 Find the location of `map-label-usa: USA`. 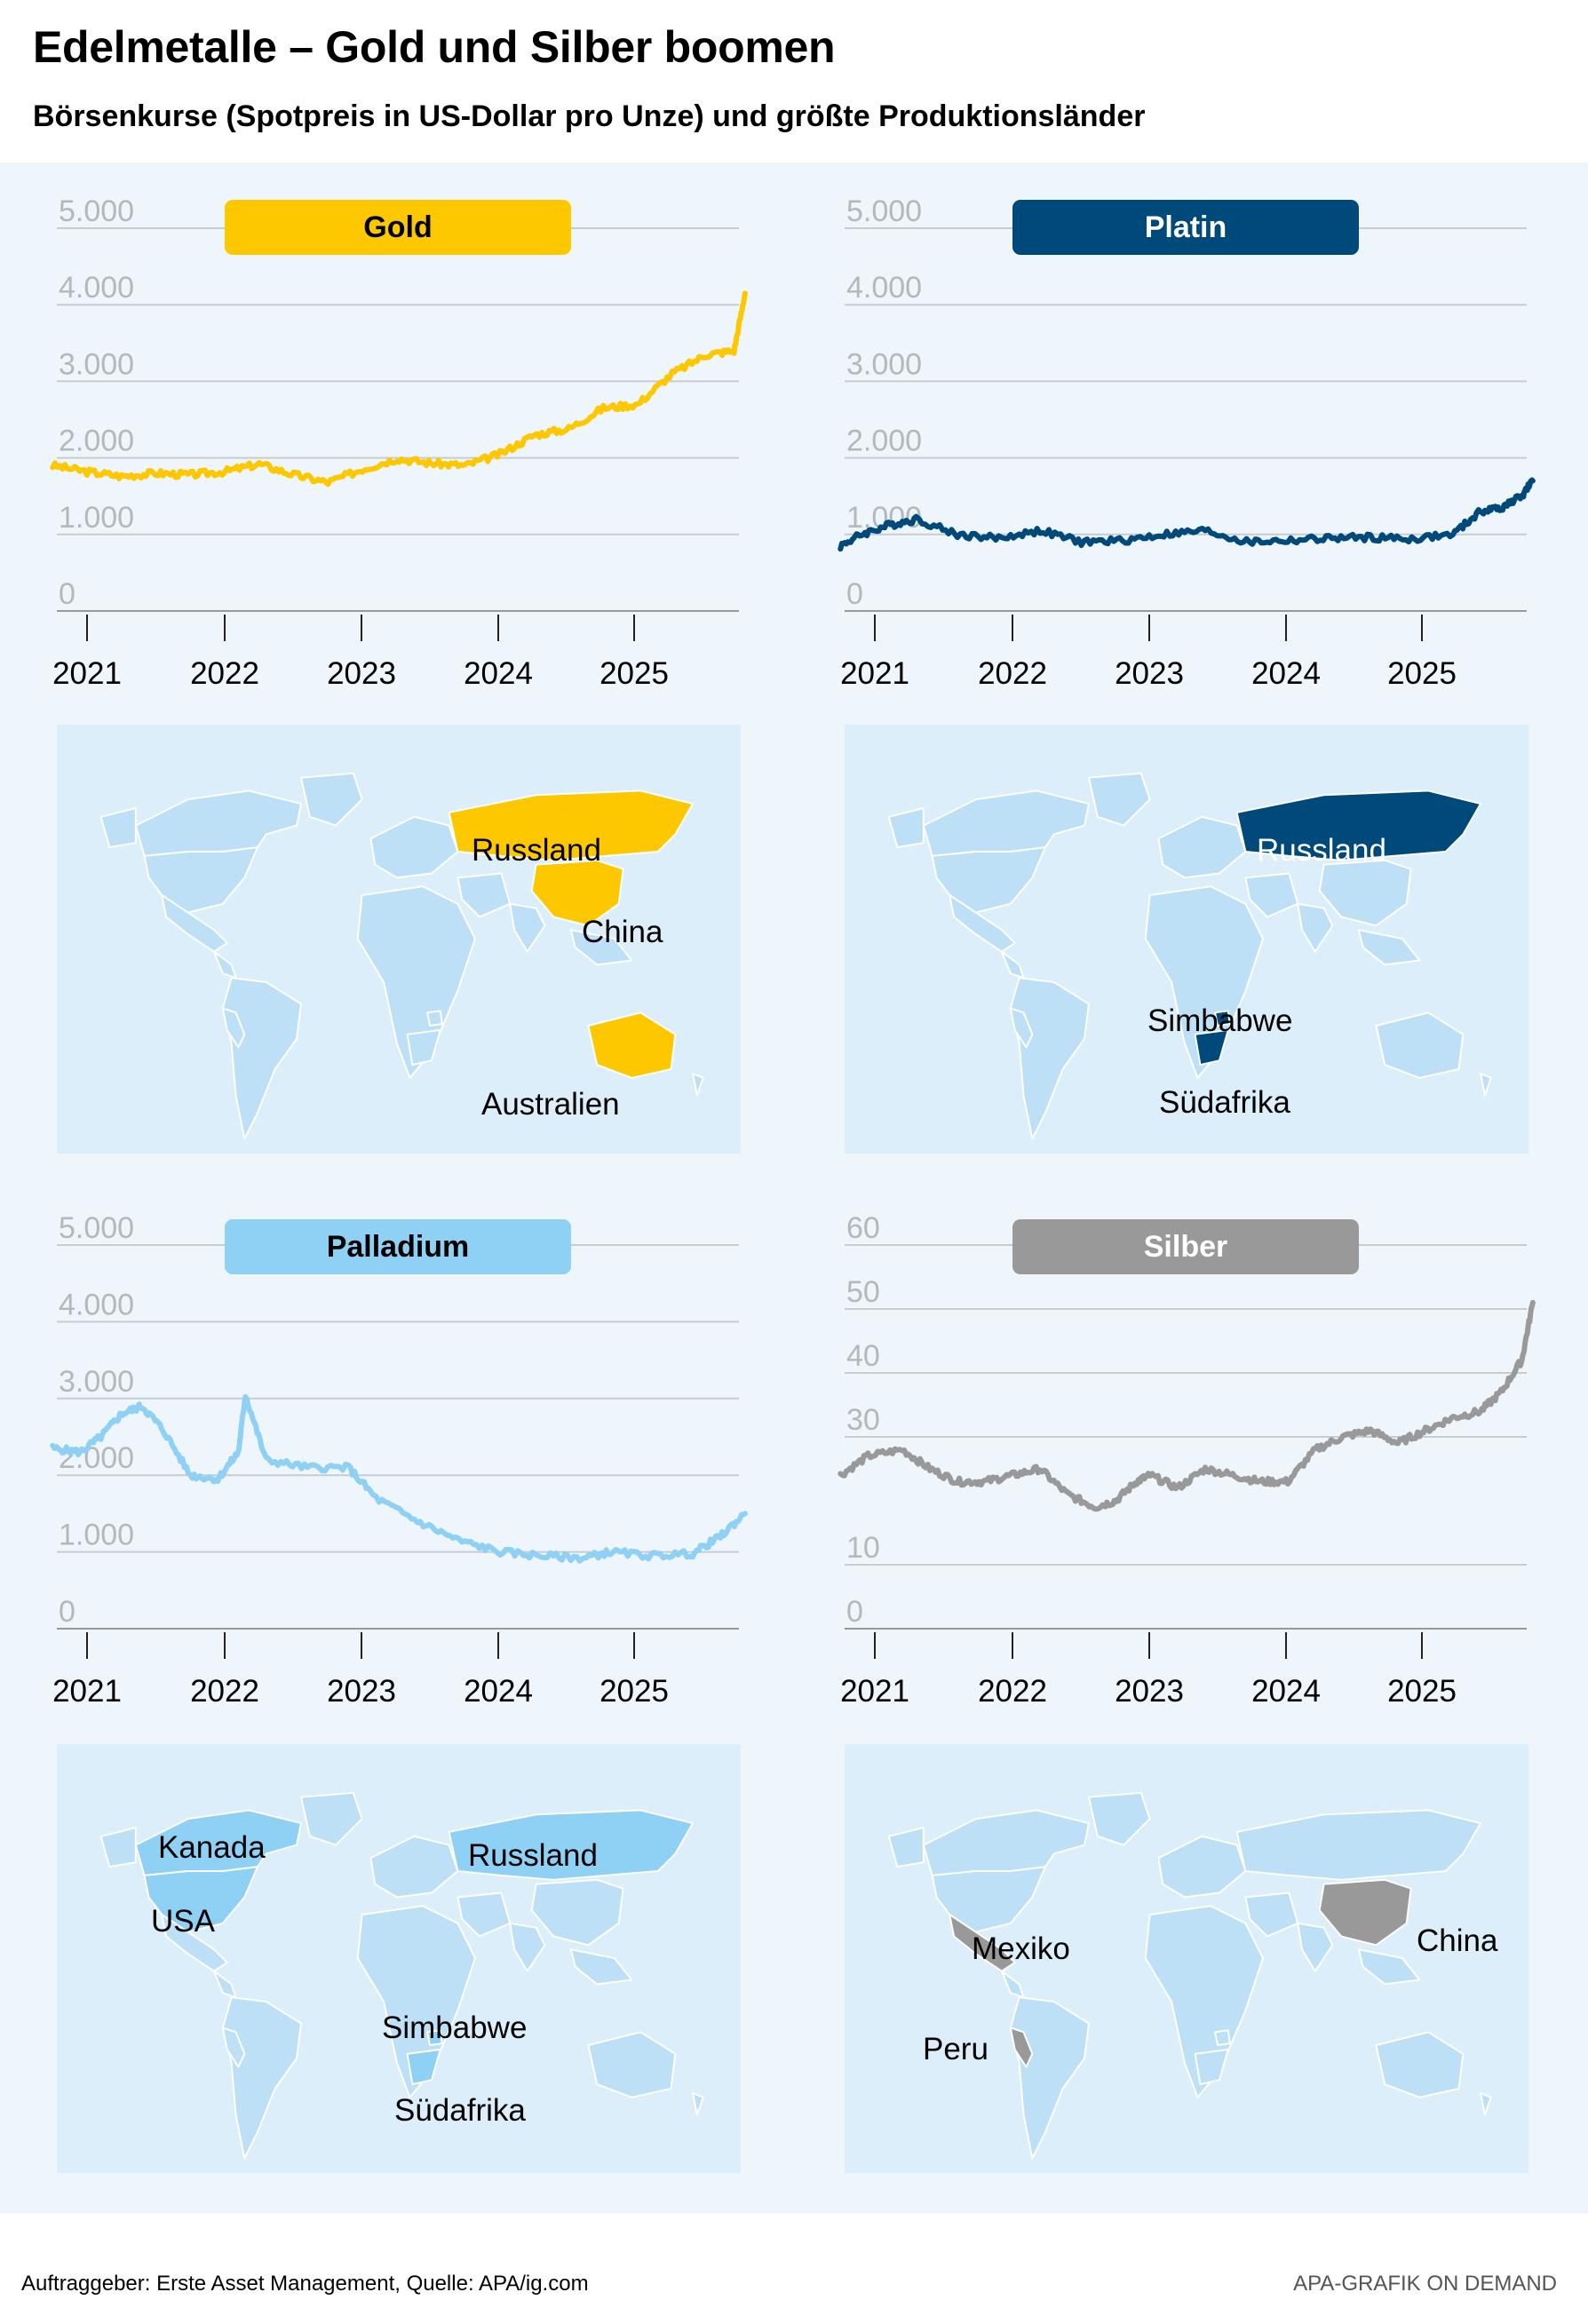

map-label-usa: USA is located at coordinates (183, 1922).